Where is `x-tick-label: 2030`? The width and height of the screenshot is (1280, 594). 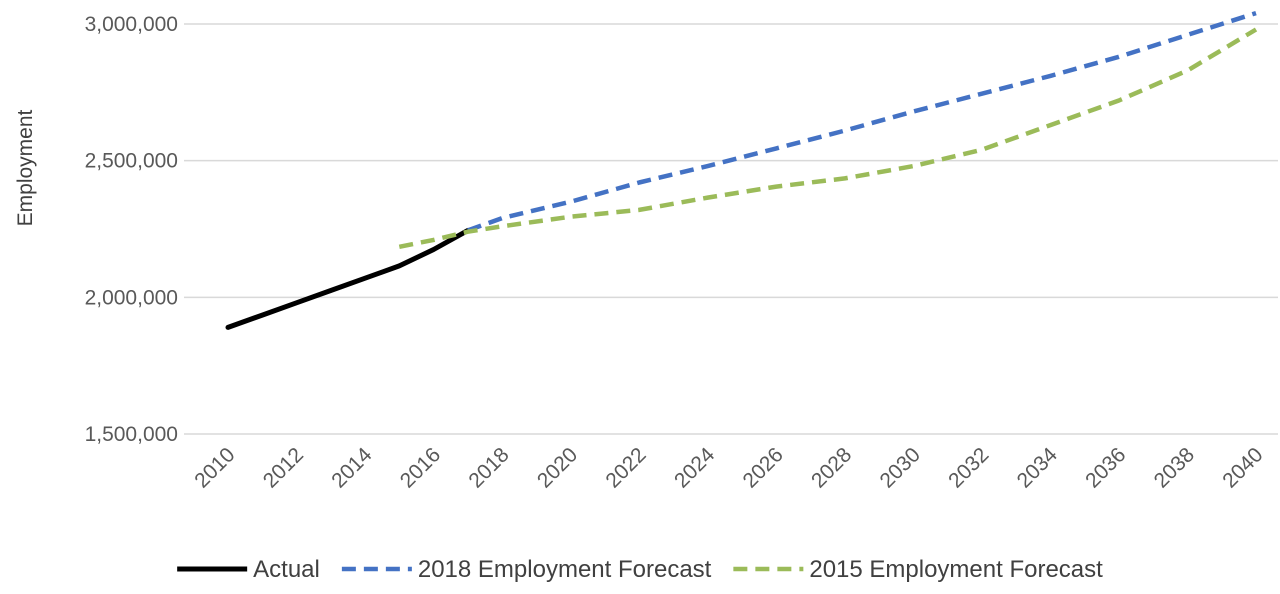 x-tick-label: 2030 is located at coordinates (900, 467).